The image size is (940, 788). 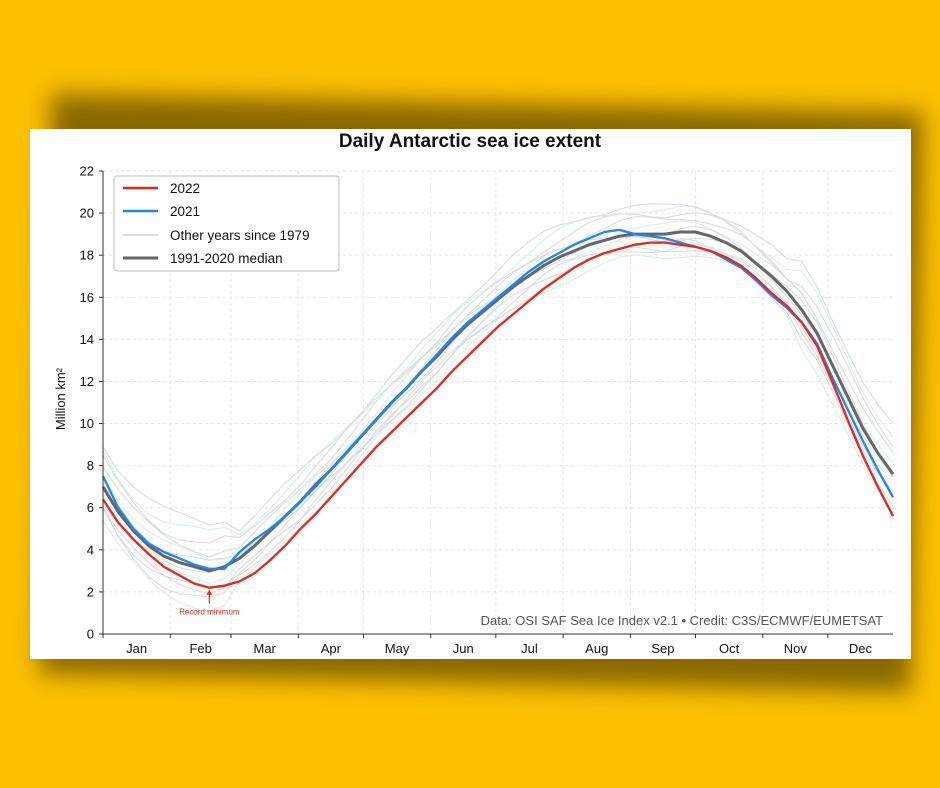 I want to click on x-tick-label: Oct, so click(x=729, y=648).